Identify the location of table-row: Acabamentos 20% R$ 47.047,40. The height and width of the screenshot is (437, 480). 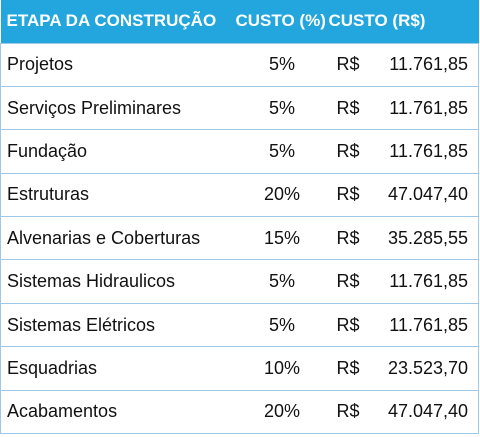
(240, 412).